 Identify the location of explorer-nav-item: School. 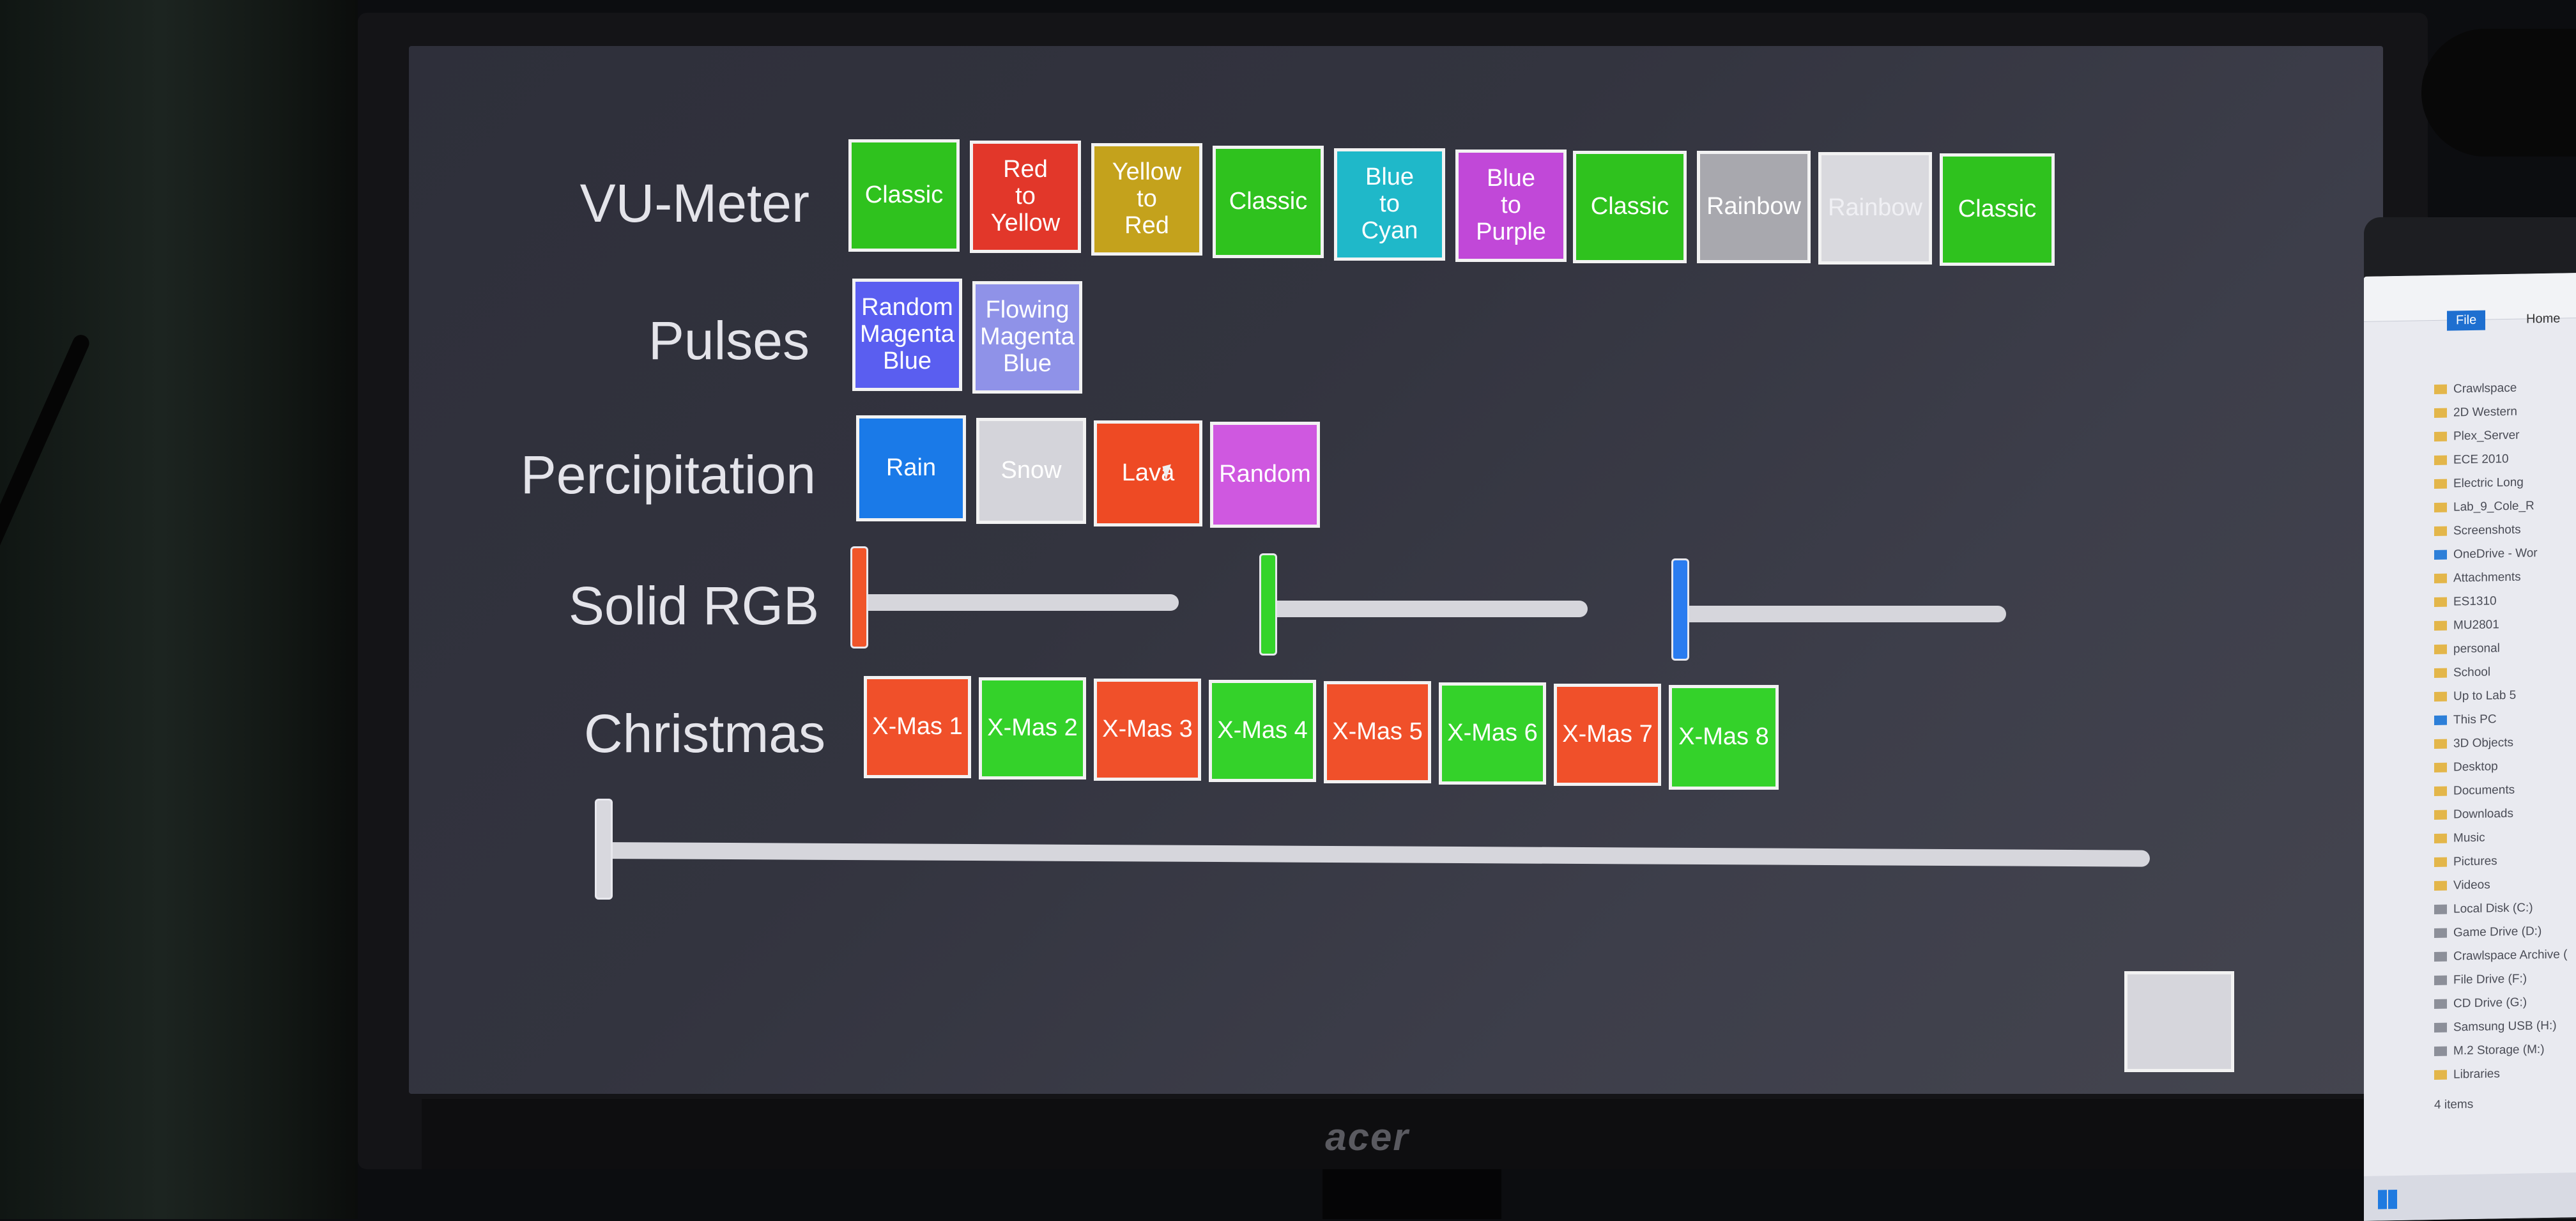
(2505, 672).